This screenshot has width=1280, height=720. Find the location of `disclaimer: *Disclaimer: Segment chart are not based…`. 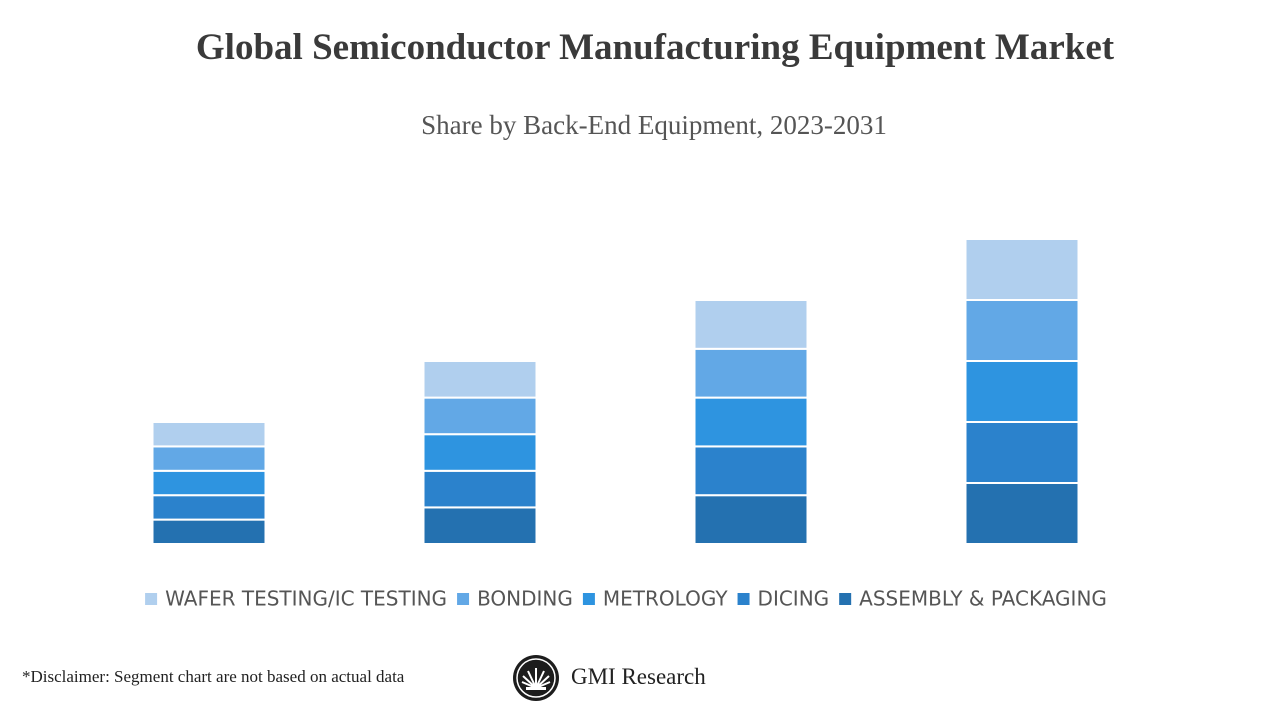

disclaimer: *Disclaimer: Segment chart are not based… is located at coordinates (213, 676).